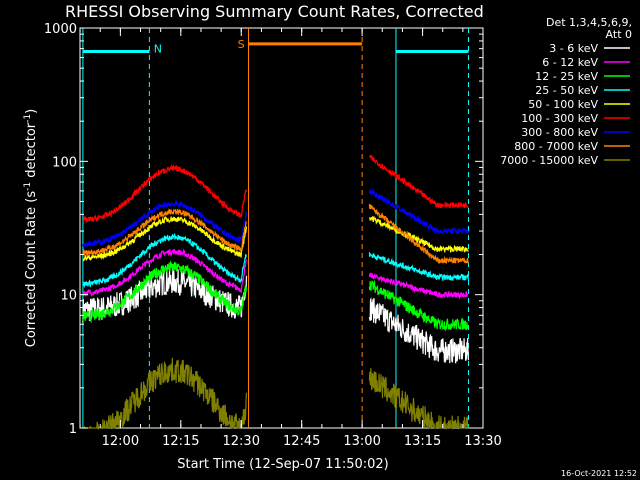 The height and width of the screenshot is (480, 640). What do you see at coordinates (482, 441) in the screenshot?
I see `x-tick-label-6: 13:30` at bounding box center [482, 441].